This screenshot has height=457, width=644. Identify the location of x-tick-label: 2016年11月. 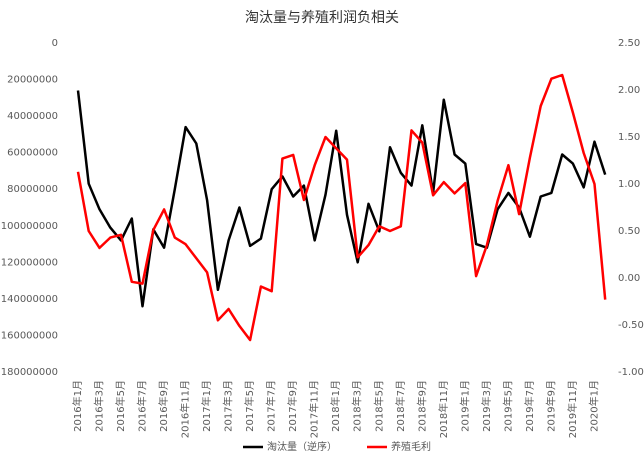
(185, 409).